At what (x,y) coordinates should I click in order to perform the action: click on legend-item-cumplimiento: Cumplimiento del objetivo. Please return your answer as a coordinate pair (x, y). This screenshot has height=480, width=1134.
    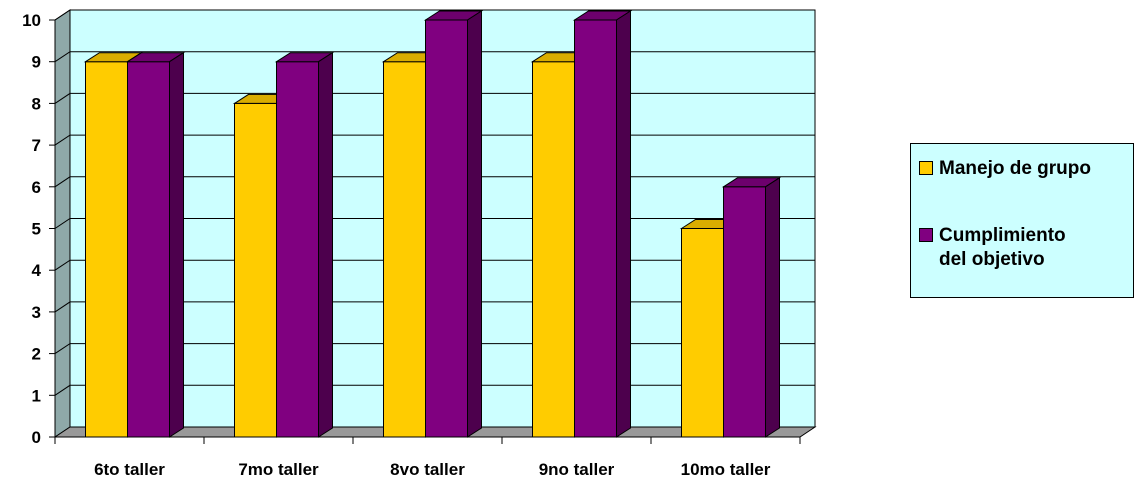
    Looking at the image, I should click on (992, 248).